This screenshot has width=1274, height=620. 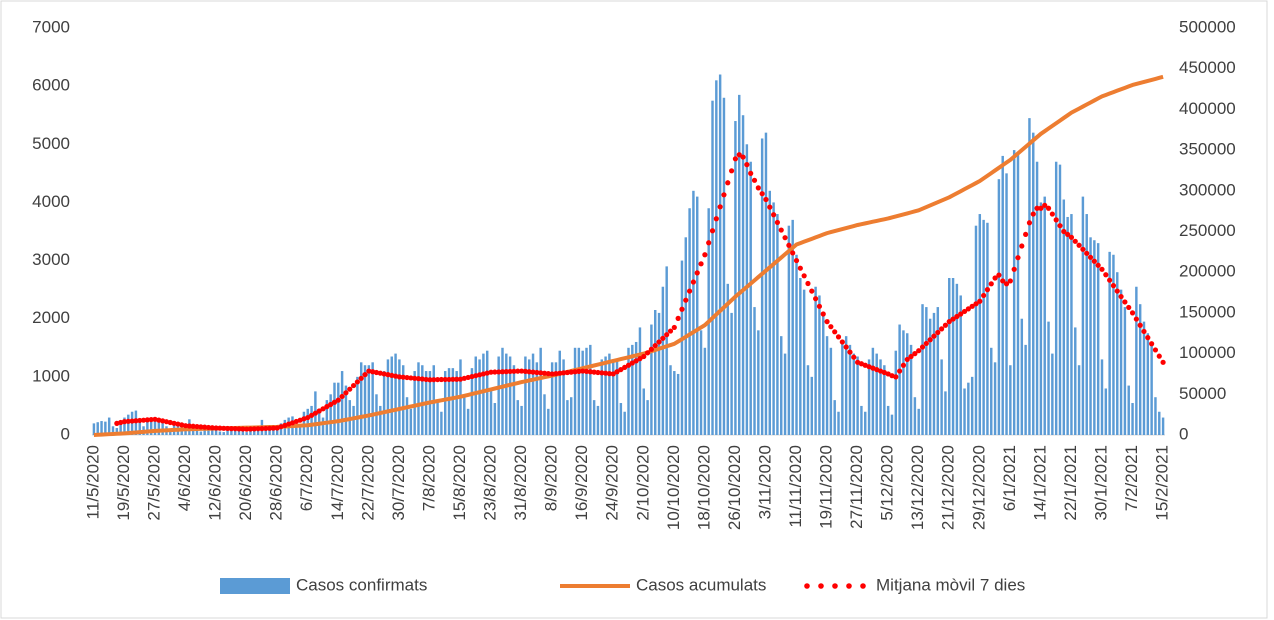 What do you see at coordinates (1207, 311) in the screenshot?
I see `y2-tick-label: 150000` at bounding box center [1207, 311].